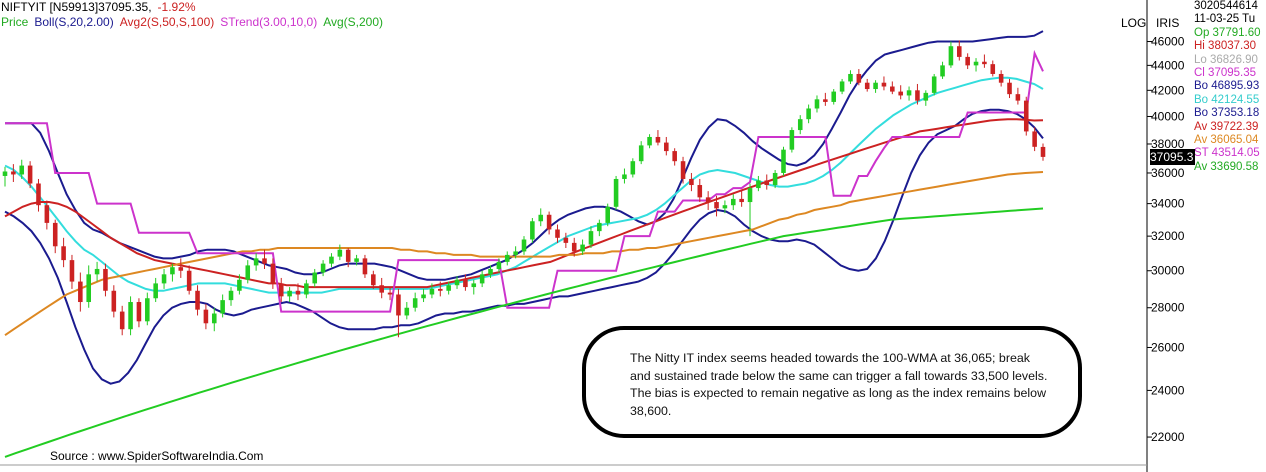  I want to click on legend-item: Avg(S,200), so click(353, 22).